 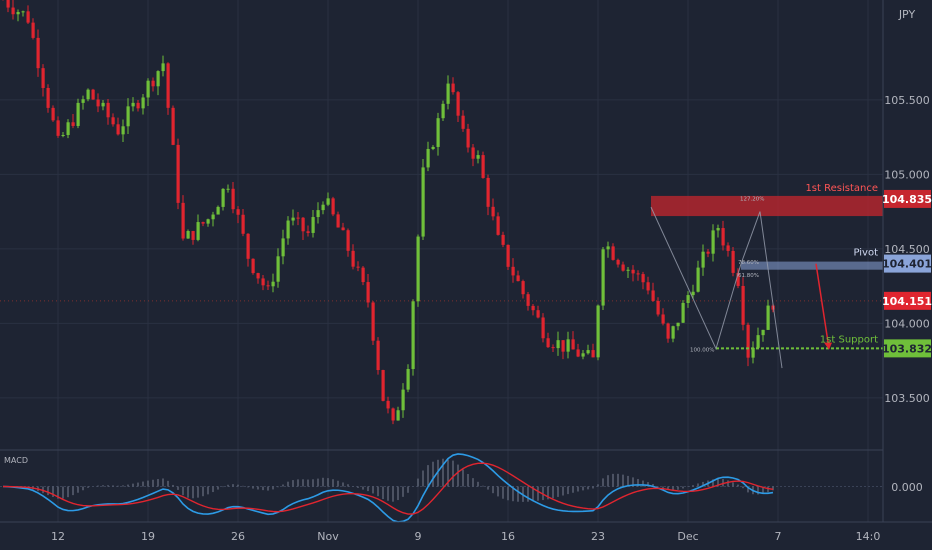 What do you see at coordinates (418, 536) in the screenshot?
I see `x-tick-label: 9` at bounding box center [418, 536].